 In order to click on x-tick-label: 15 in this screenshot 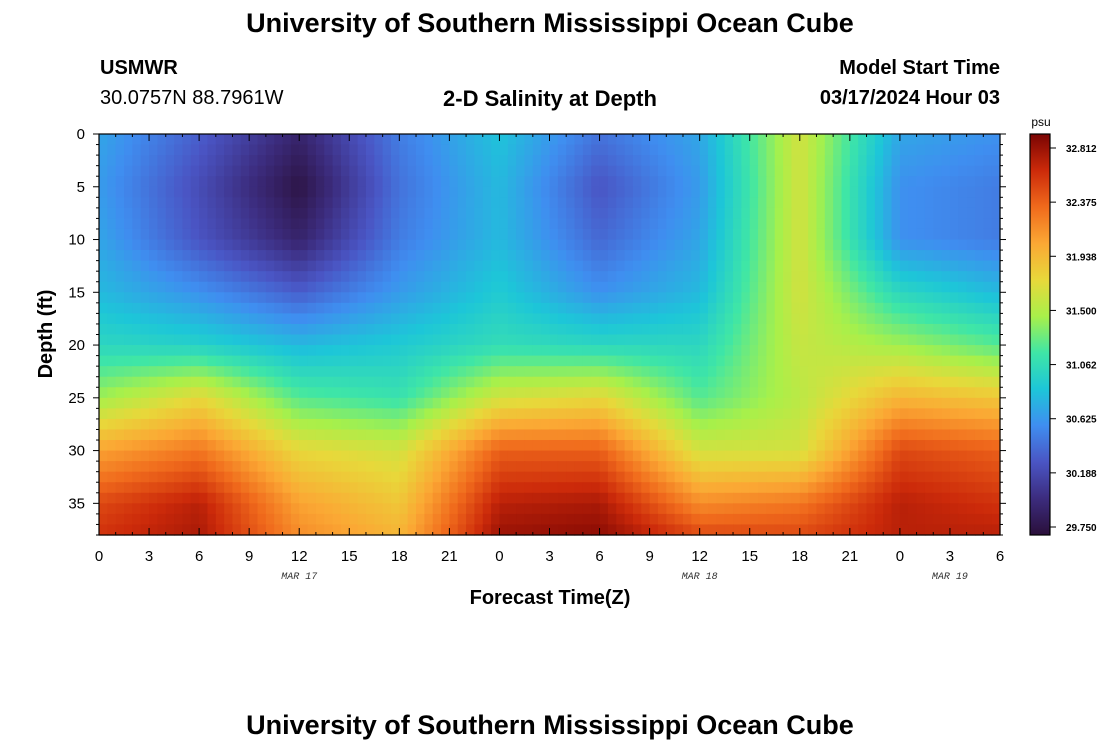, I will do `click(349, 556)`.